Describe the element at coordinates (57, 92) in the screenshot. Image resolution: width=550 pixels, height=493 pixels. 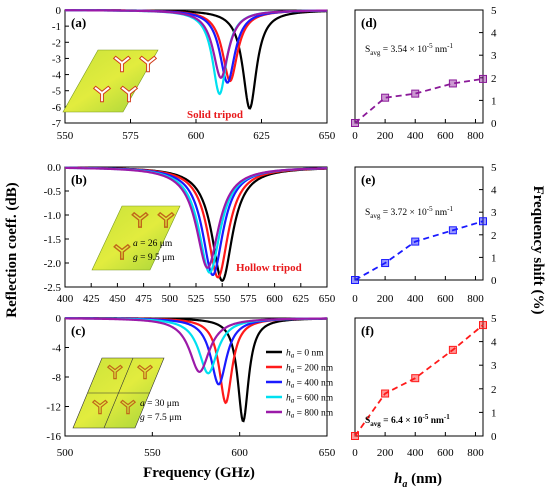
I see `y-tick-label: -5` at that location.